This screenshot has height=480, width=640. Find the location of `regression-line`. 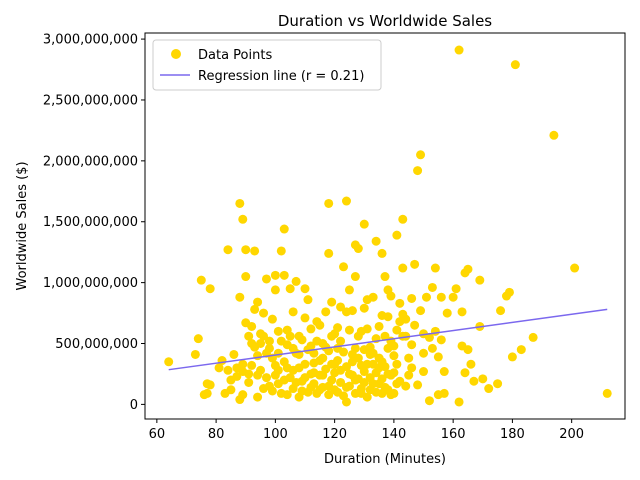

regression-line is located at coordinates (388, 339).